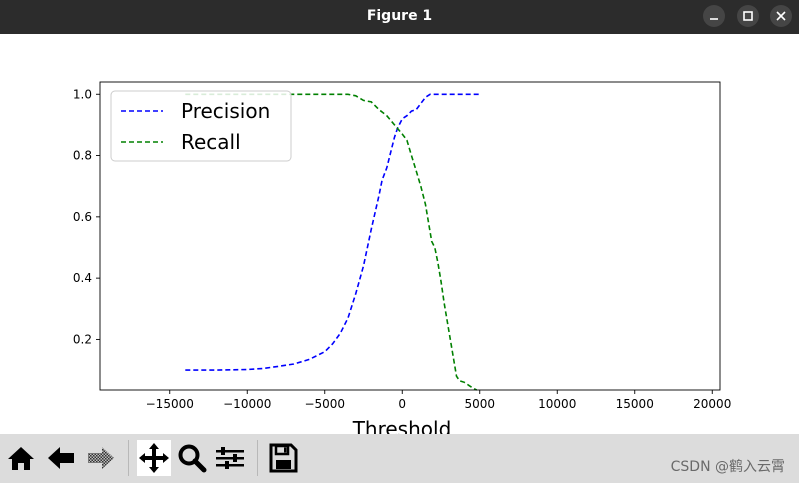 The height and width of the screenshot is (483, 799). I want to click on close-button, so click(781, 16).